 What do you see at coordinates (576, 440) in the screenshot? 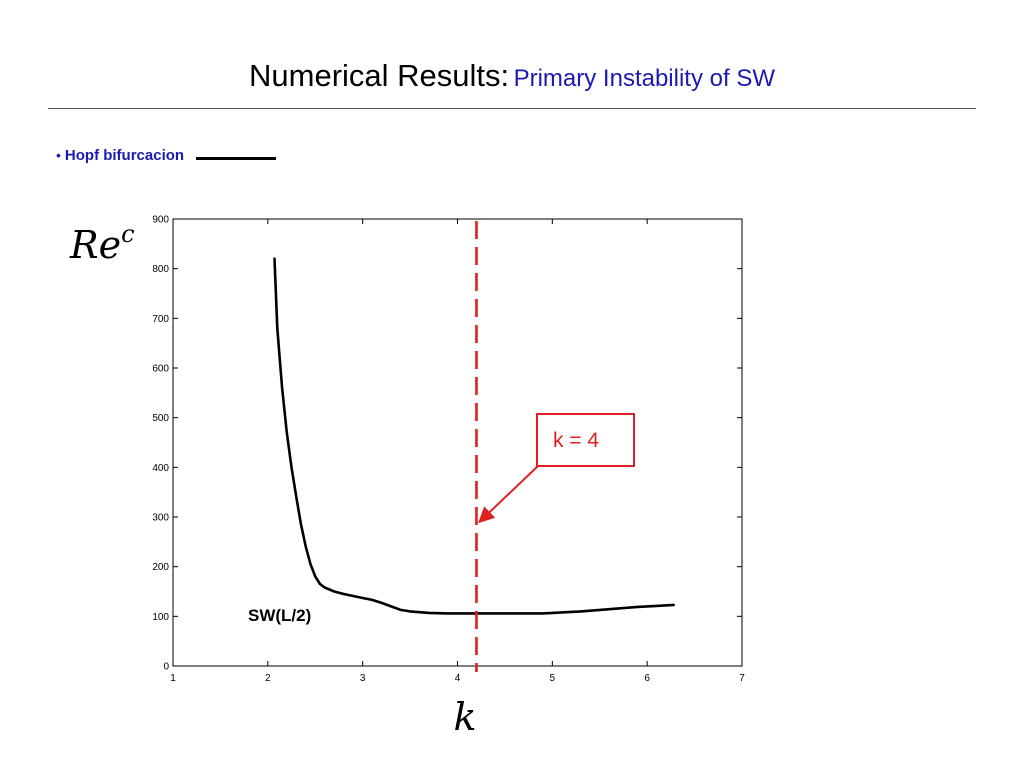
I see `annotation-label: k = 4` at bounding box center [576, 440].